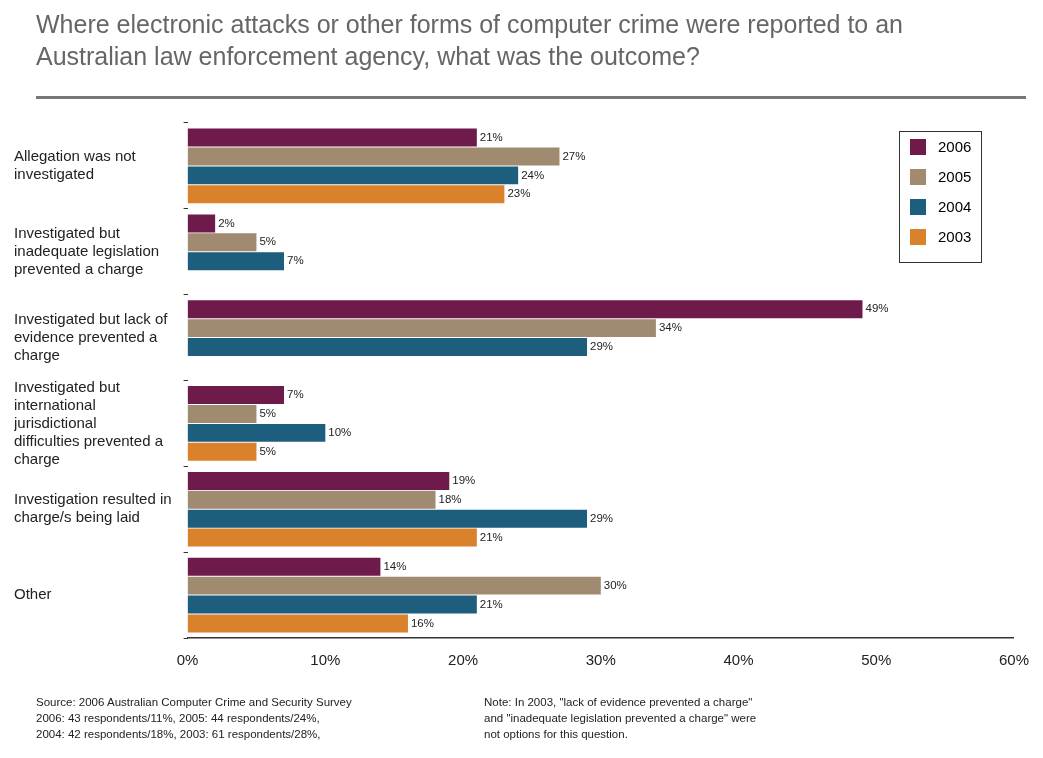  I want to click on data-label: 23%, so click(519, 193).